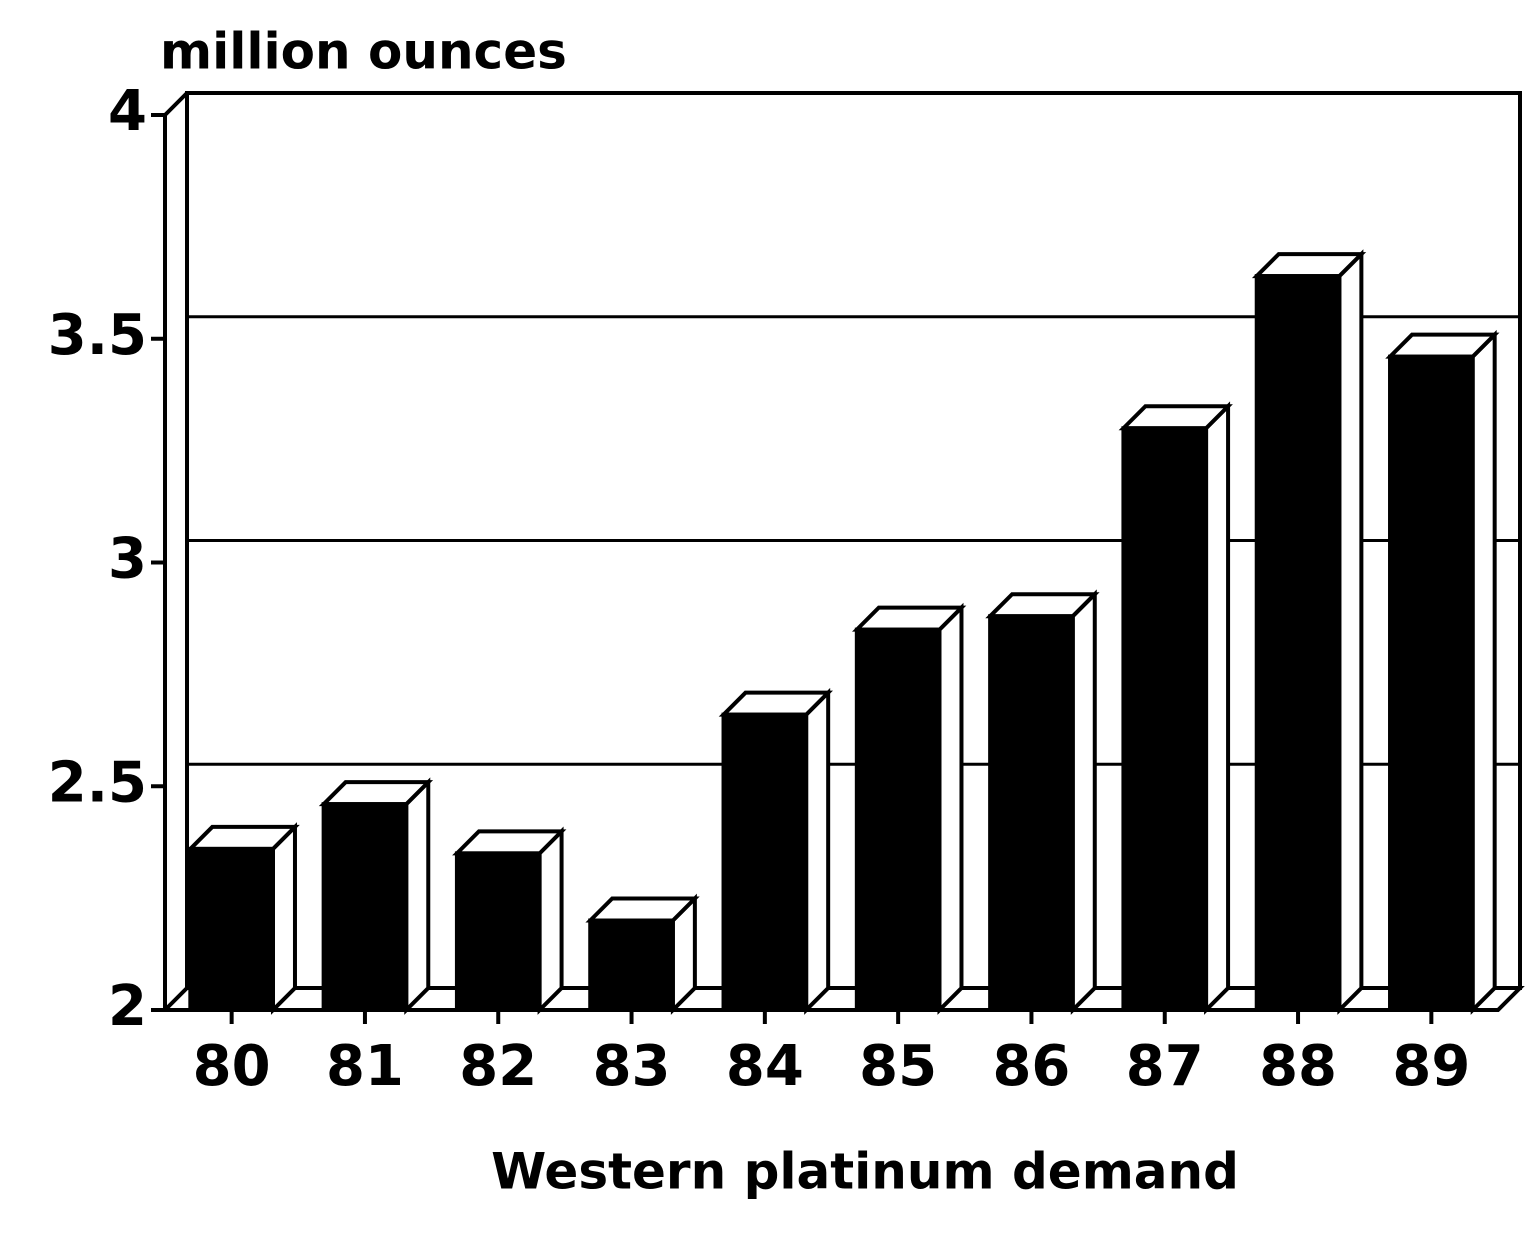  I want to click on x-axis-label: Western platinum demand, so click(865, 1172).